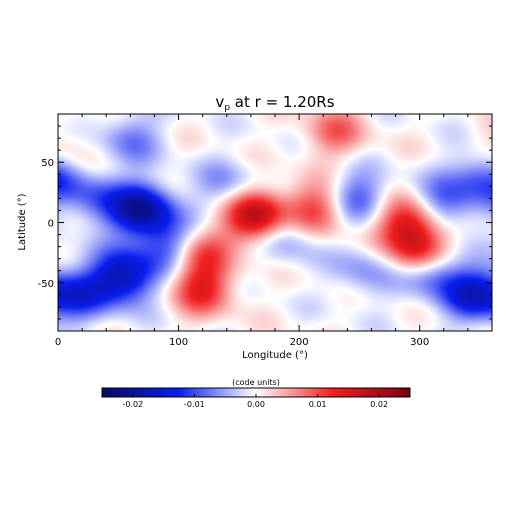 This screenshot has height=512, width=512. What do you see at coordinates (47, 163) in the screenshot?
I see `y-tick-label: 50` at bounding box center [47, 163].